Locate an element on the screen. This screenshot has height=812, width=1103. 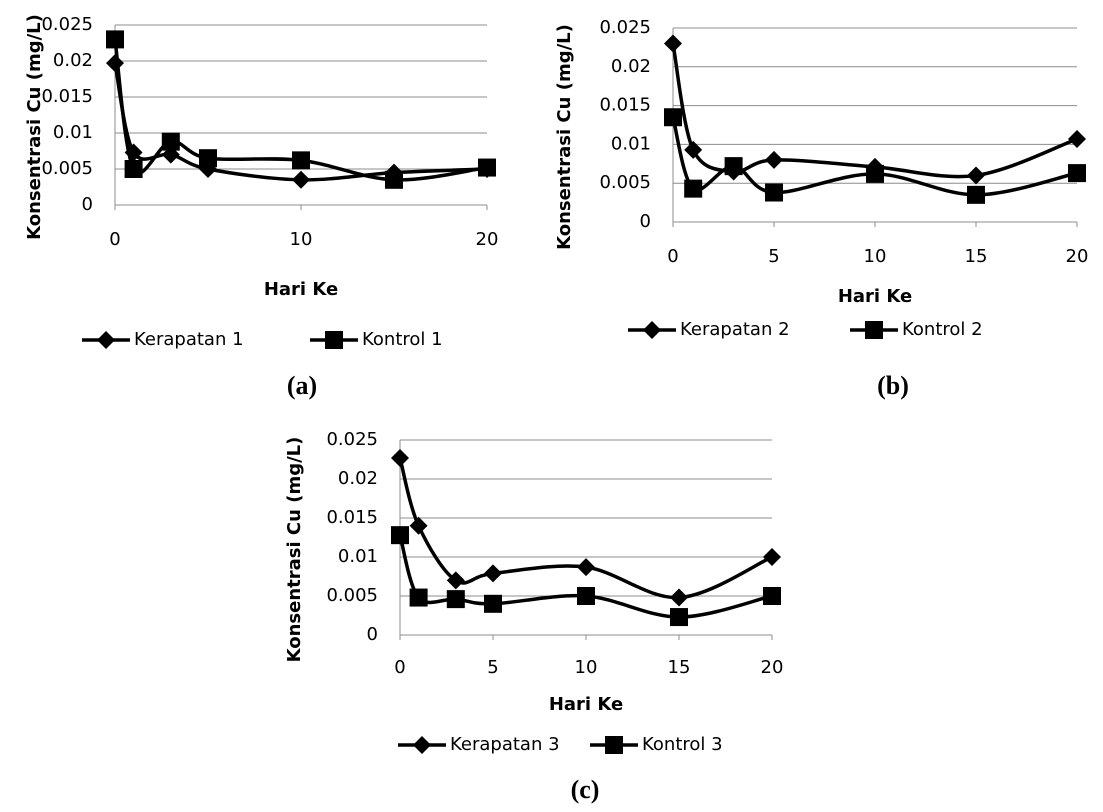
legend-label: Kontrol 1 is located at coordinates (402, 339).